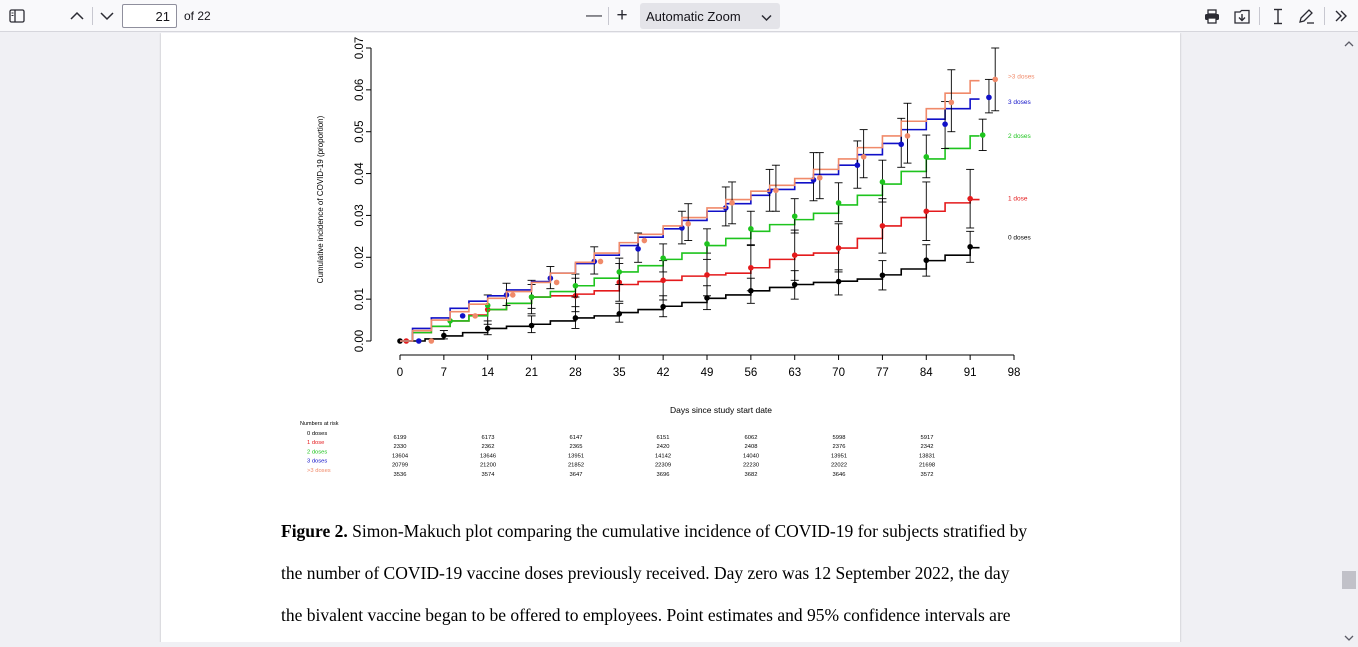  Describe the element at coordinates (1349, 337) in the screenshot. I see `vertical-scrollbar` at that location.